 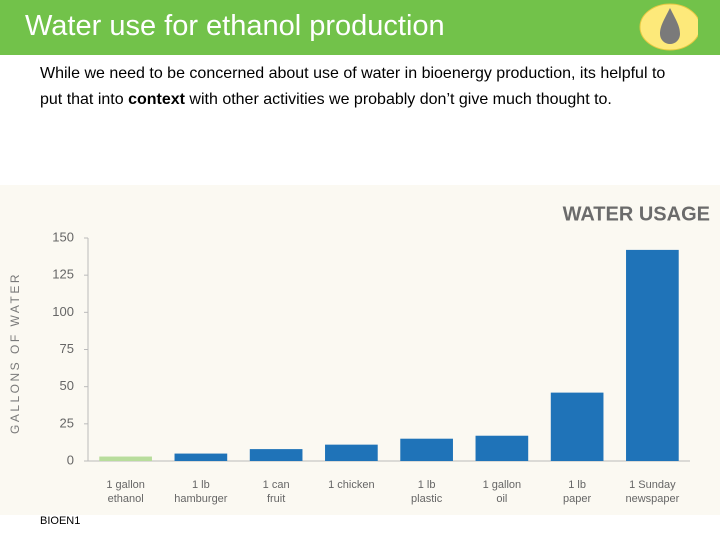 I want to click on y-tick-label: 50, so click(x=67, y=385).